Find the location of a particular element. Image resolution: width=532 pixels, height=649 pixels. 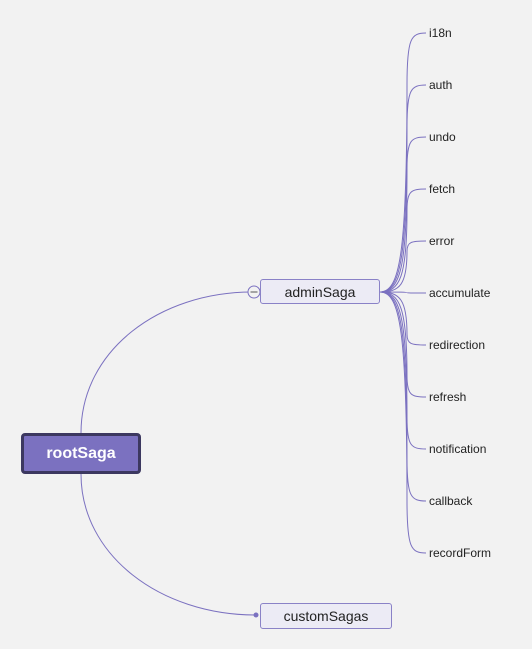

leaf-node-refresh: refresh is located at coordinates (448, 397).